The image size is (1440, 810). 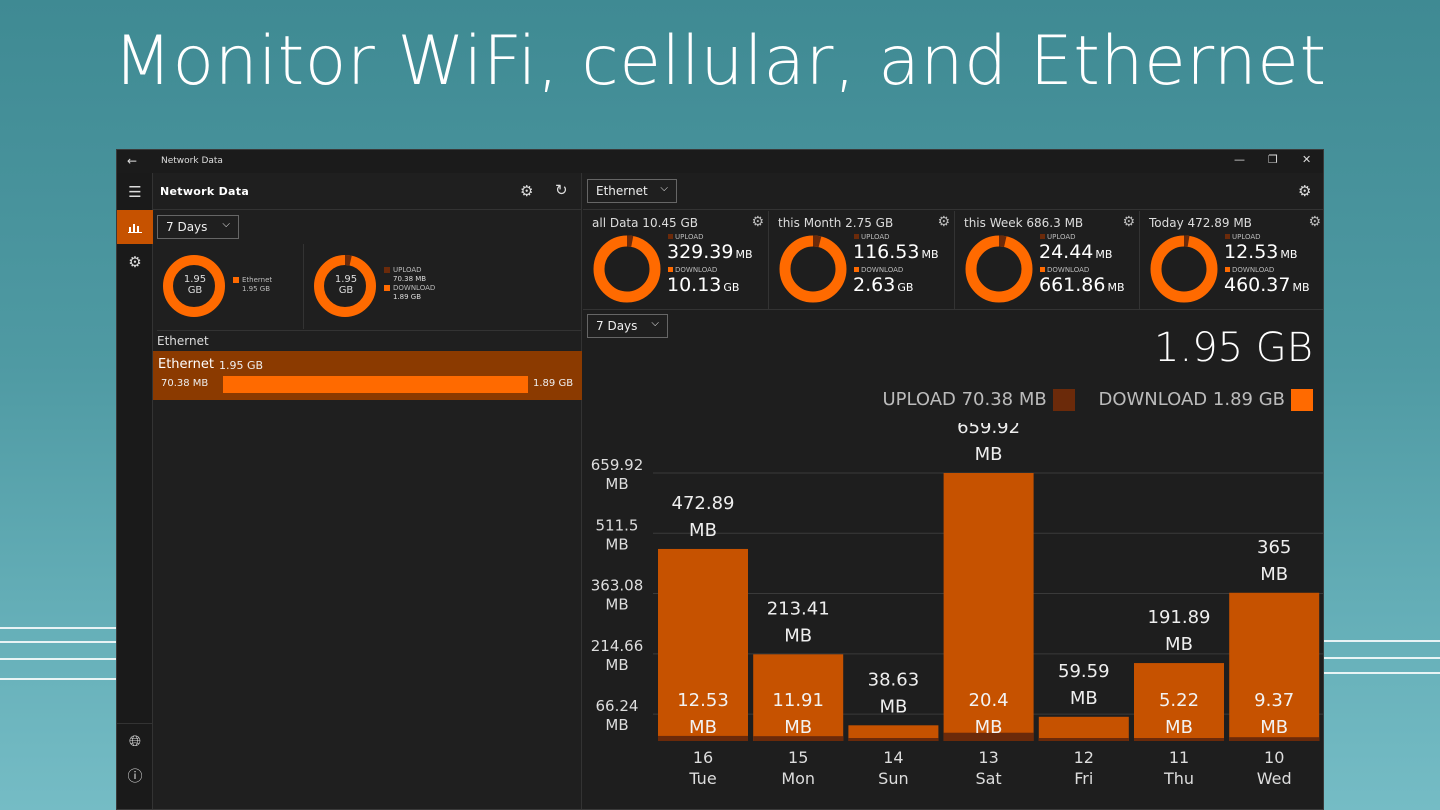 I want to click on nav-rail: ☰ ⚙ 🌐︎ ⓘ, so click(x=135, y=491).